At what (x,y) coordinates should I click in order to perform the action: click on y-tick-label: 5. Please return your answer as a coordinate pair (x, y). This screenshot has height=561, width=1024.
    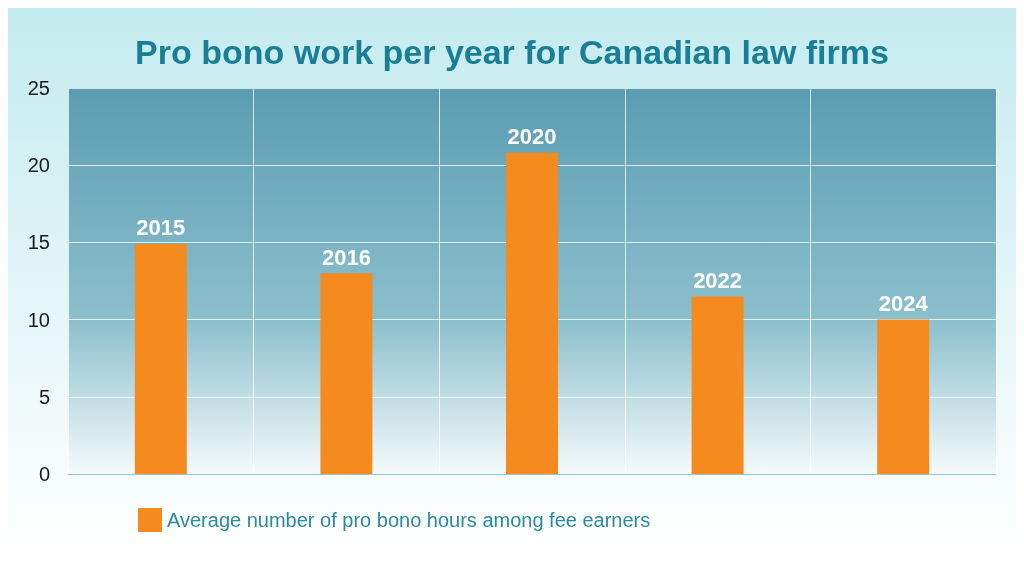
    Looking at the image, I should click on (44, 396).